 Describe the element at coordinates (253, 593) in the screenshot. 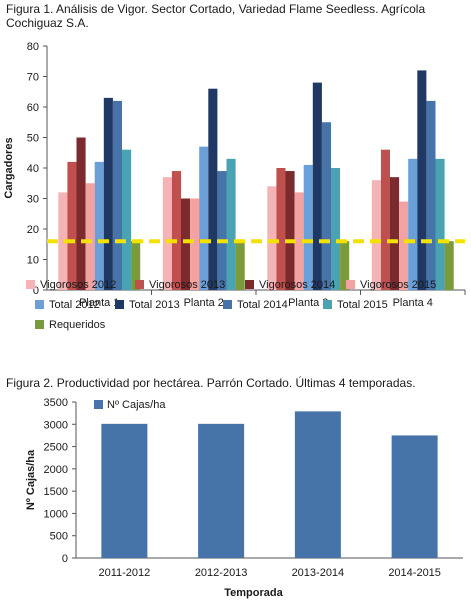

I see `x-axis-title: Temporada` at that location.